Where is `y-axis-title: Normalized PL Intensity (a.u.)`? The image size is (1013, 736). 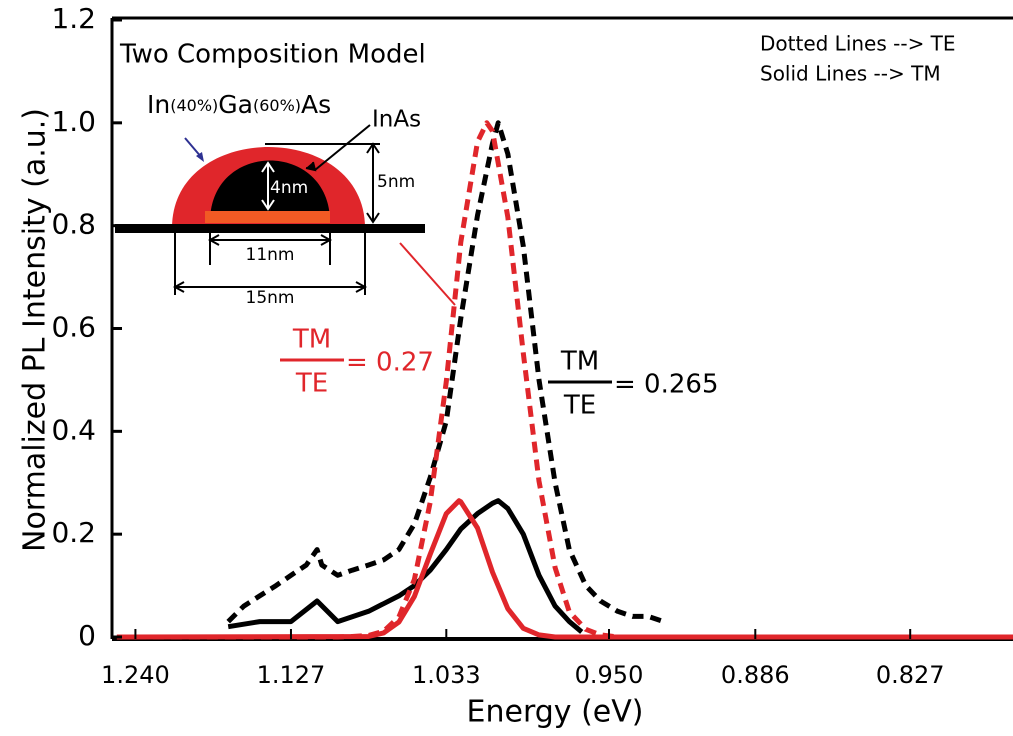
y-axis-title: Normalized PL Intensity (a.u.) is located at coordinates (35, 330).